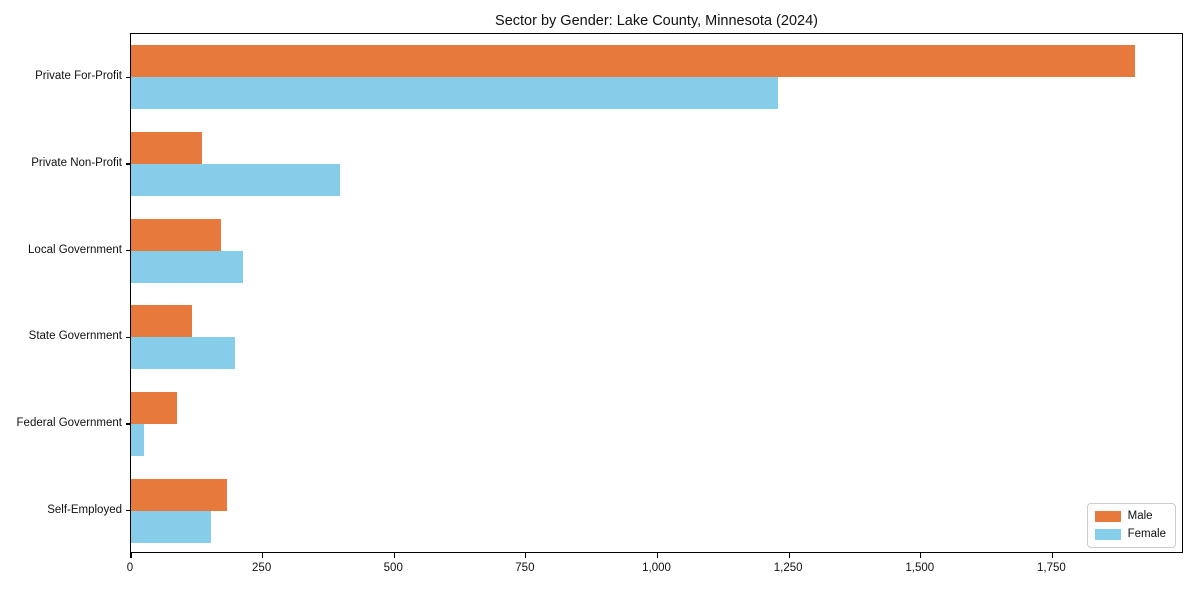 The width and height of the screenshot is (1200, 600). I want to click on bar-male-federal-government, so click(154, 408).